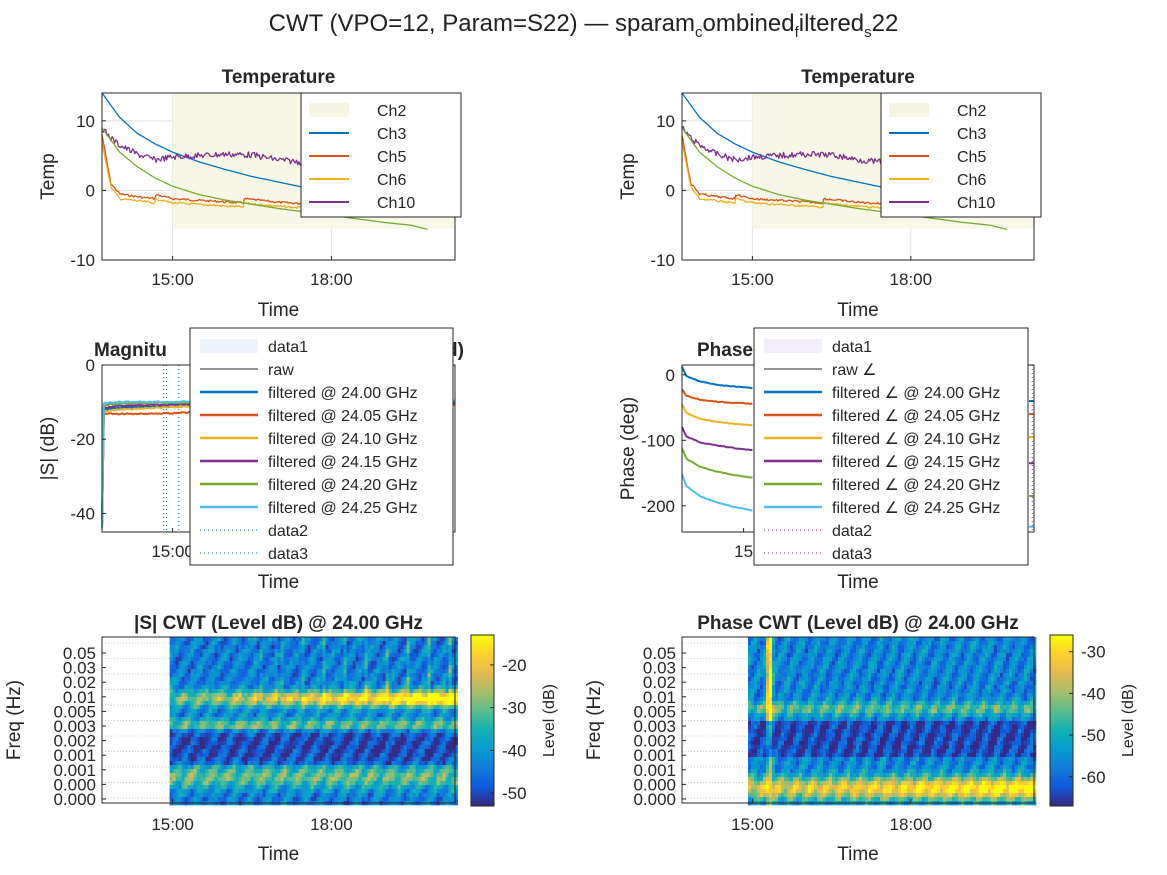  What do you see at coordinates (717, 492) in the screenshot?
I see `series-filtered-24-25-ghz` at bounding box center [717, 492].